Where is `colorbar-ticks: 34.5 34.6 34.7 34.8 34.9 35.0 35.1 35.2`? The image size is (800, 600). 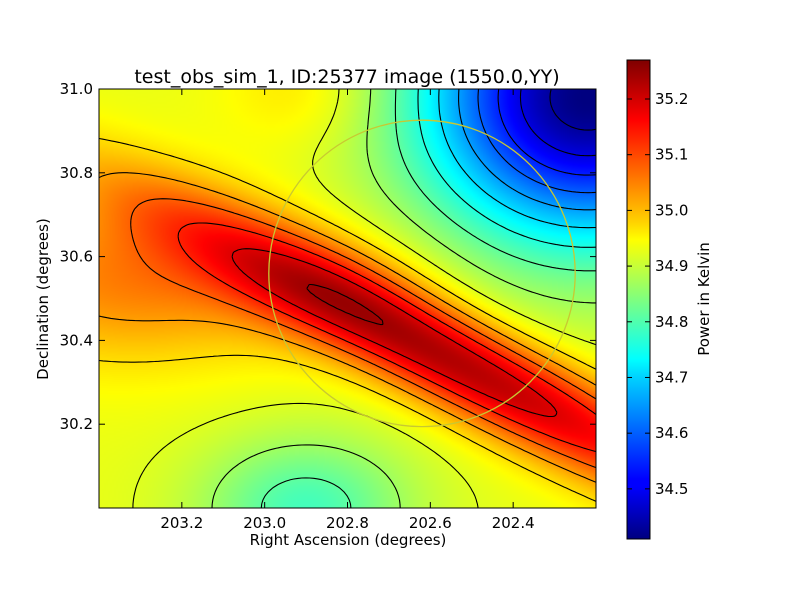
colorbar-ticks: 34.5 34.6 34.7 34.8 34.9 35.0 35.1 35.2 is located at coordinates (657, 294).